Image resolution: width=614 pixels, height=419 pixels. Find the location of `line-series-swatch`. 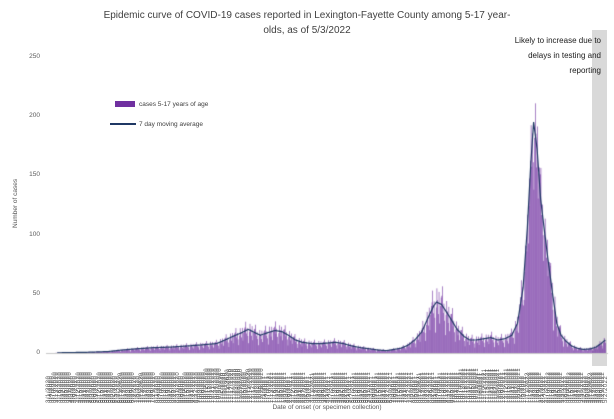

line-series-swatch is located at coordinates (123, 124).